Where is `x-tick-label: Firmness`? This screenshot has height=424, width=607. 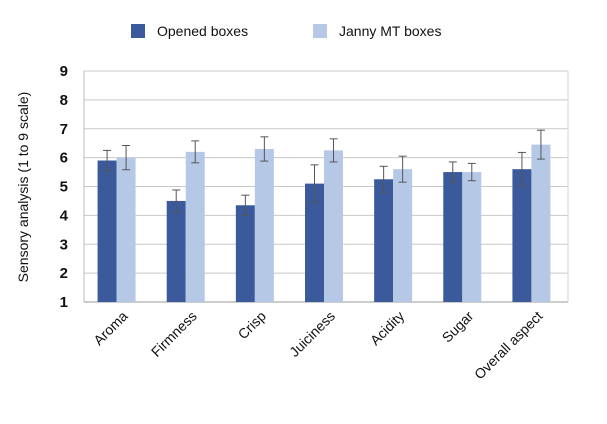 x-tick-label: Firmness is located at coordinates (174, 334).